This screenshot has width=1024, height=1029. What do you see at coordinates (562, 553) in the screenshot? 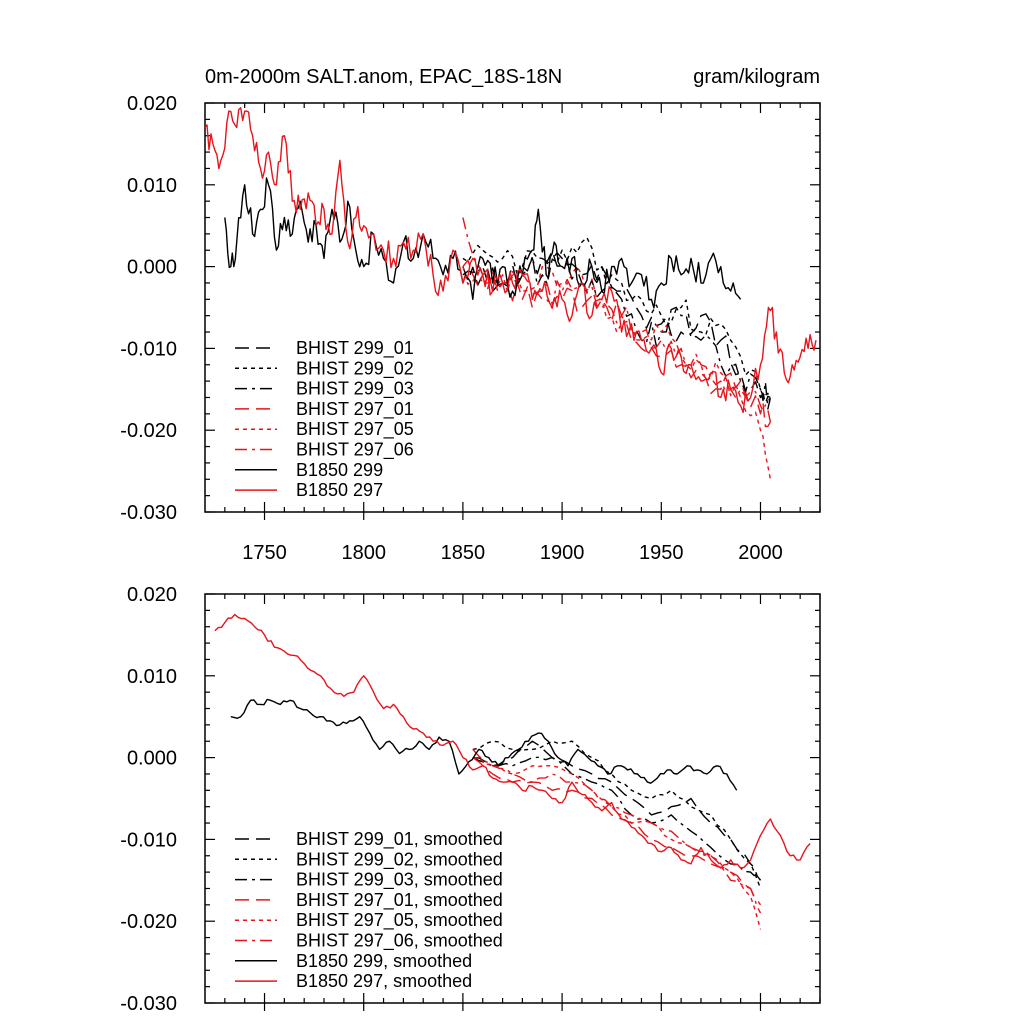
I see `x-tick-label: 1900` at bounding box center [562, 553].